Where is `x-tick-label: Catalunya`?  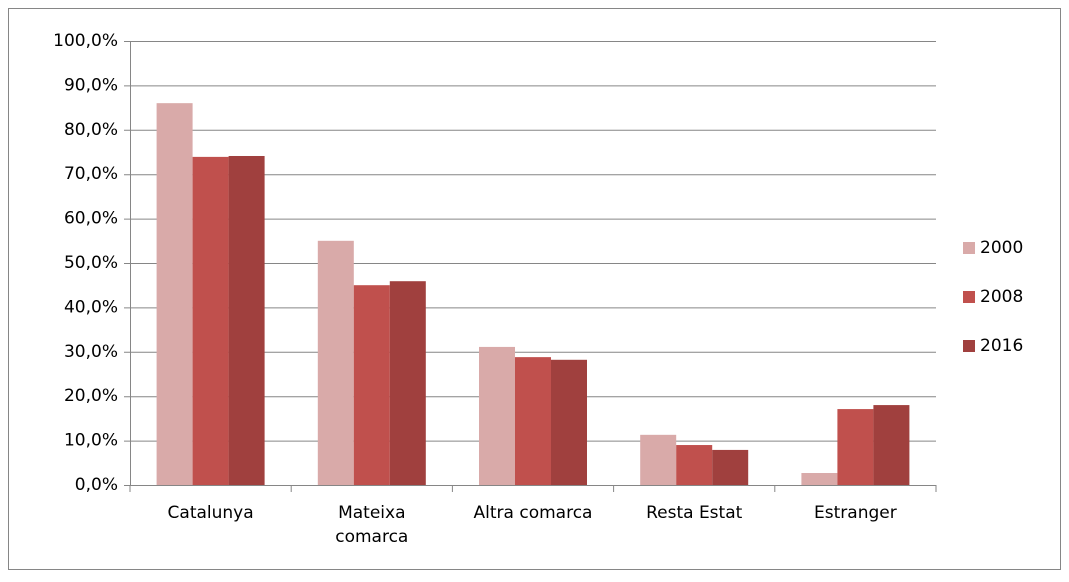 x-tick-label: Catalunya is located at coordinates (211, 513).